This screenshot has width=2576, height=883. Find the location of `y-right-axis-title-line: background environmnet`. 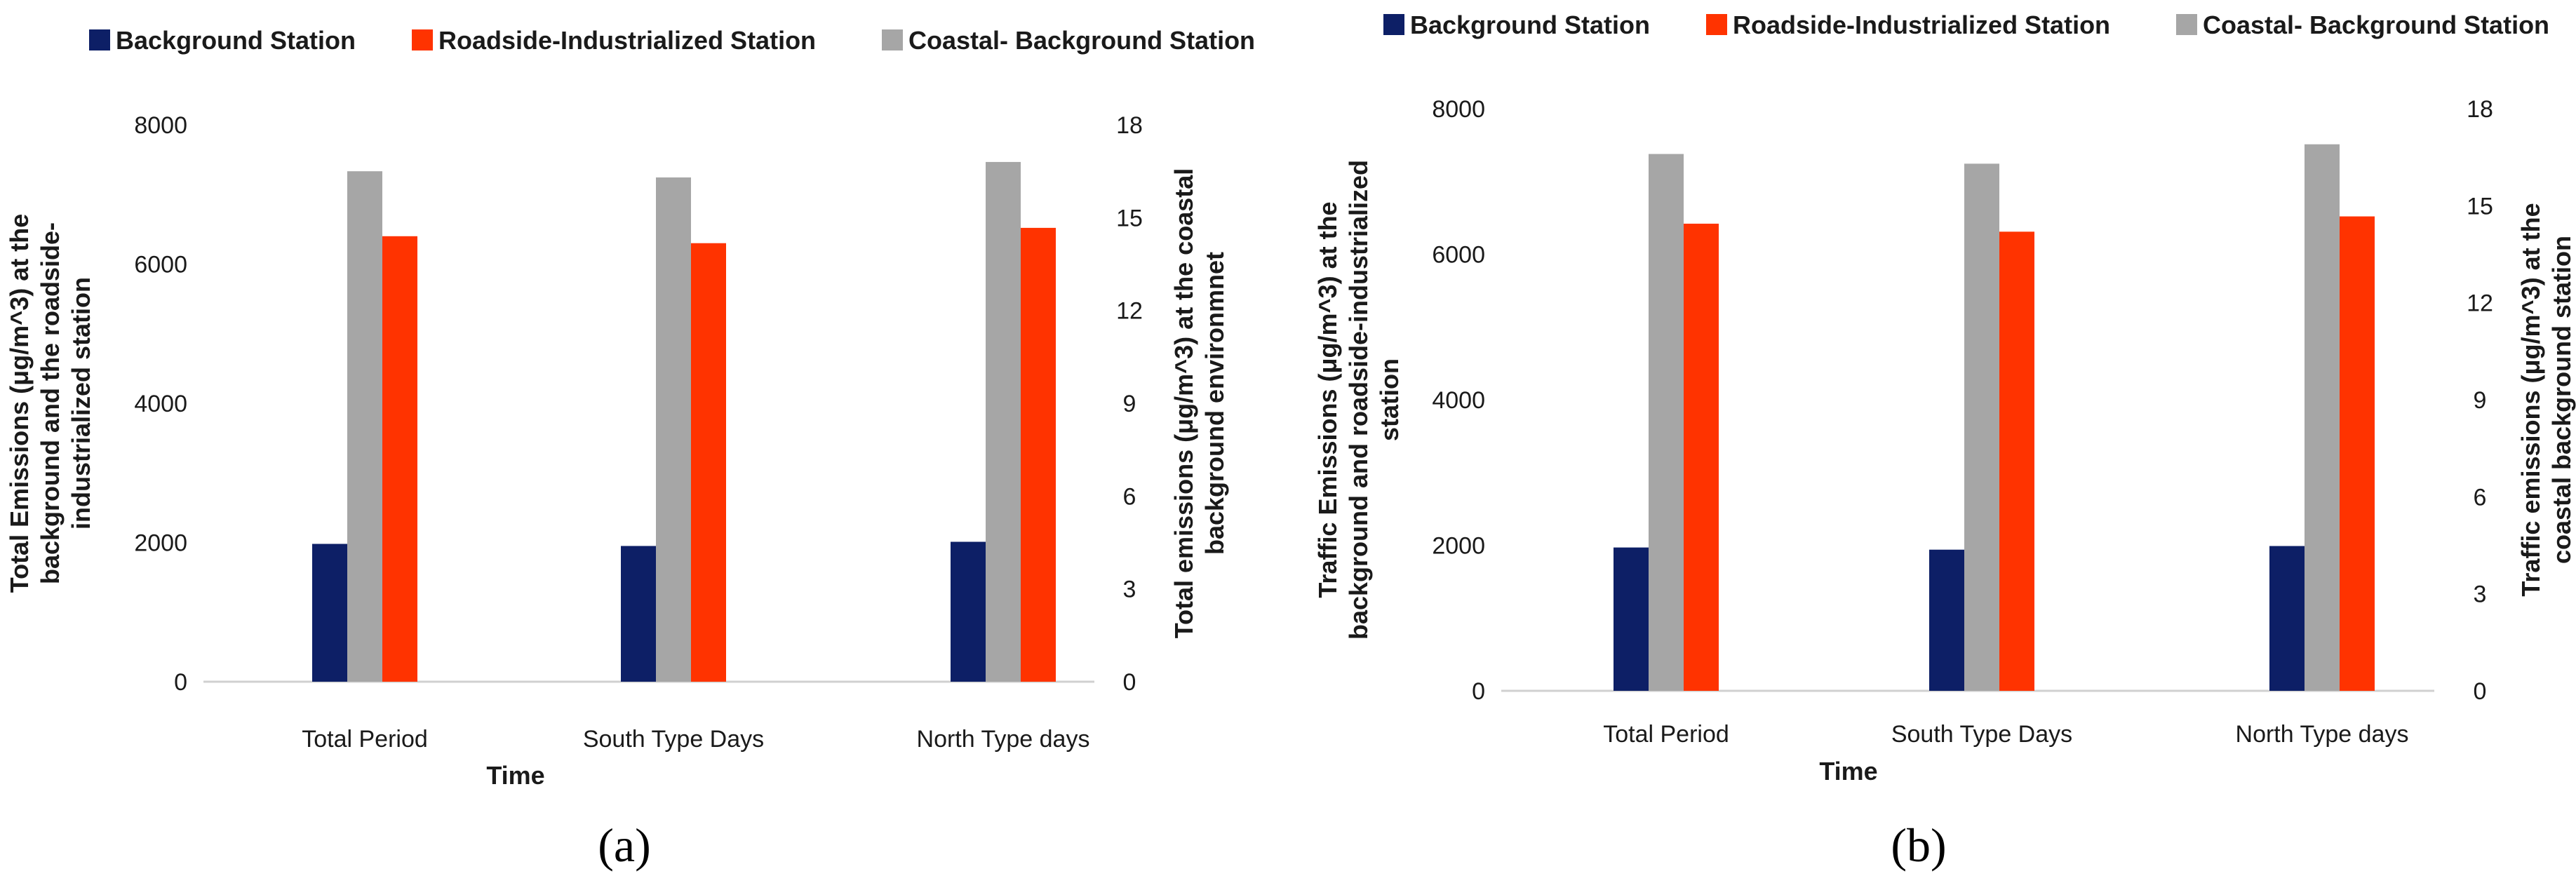

y-right-axis-title-line: background environmnet is located at coordinates (1214, 403).